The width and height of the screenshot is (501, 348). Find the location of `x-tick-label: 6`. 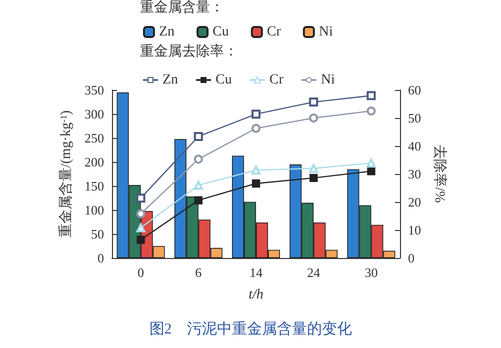

x-tick-label: 6 is located at coordinates (198, 272).